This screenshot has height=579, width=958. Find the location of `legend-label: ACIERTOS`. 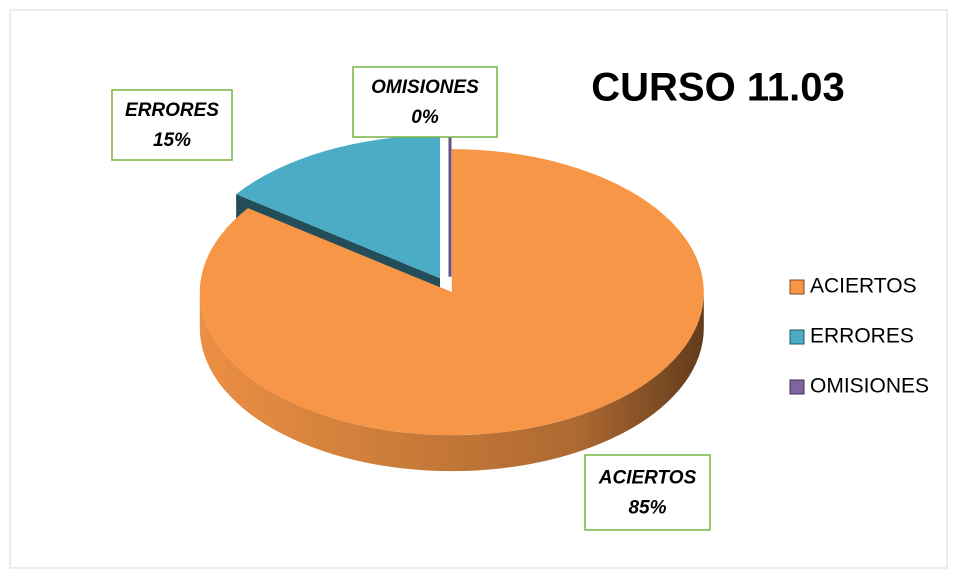

legend-label: ACIERTOS is located at coordinates (863, 286).